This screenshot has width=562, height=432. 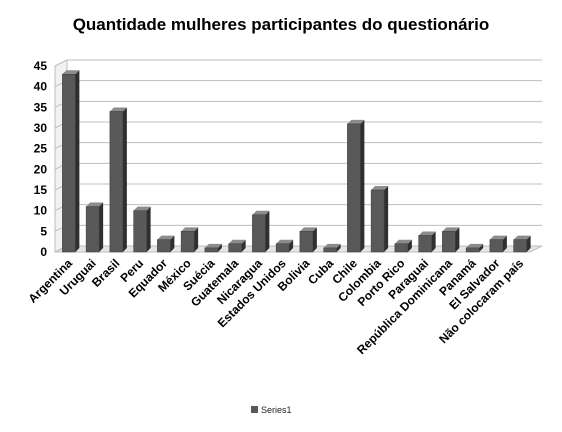 What do you see at coordinates (41, 190) in the screenshot?
I see `y-tick-label: 15` at bounding box center [41, 190].